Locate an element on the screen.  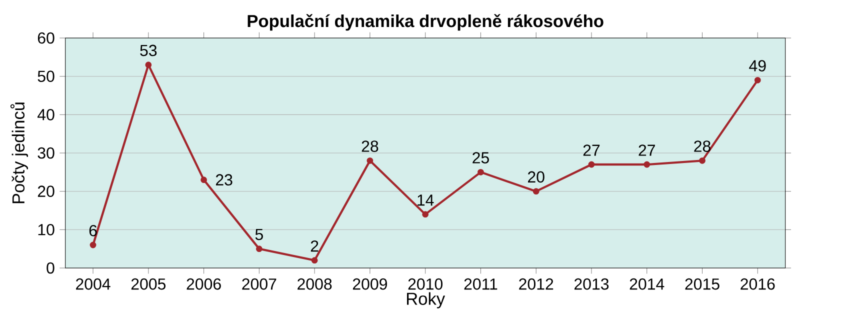
y-tick-label: 40 is located at coordinates (46, 114).